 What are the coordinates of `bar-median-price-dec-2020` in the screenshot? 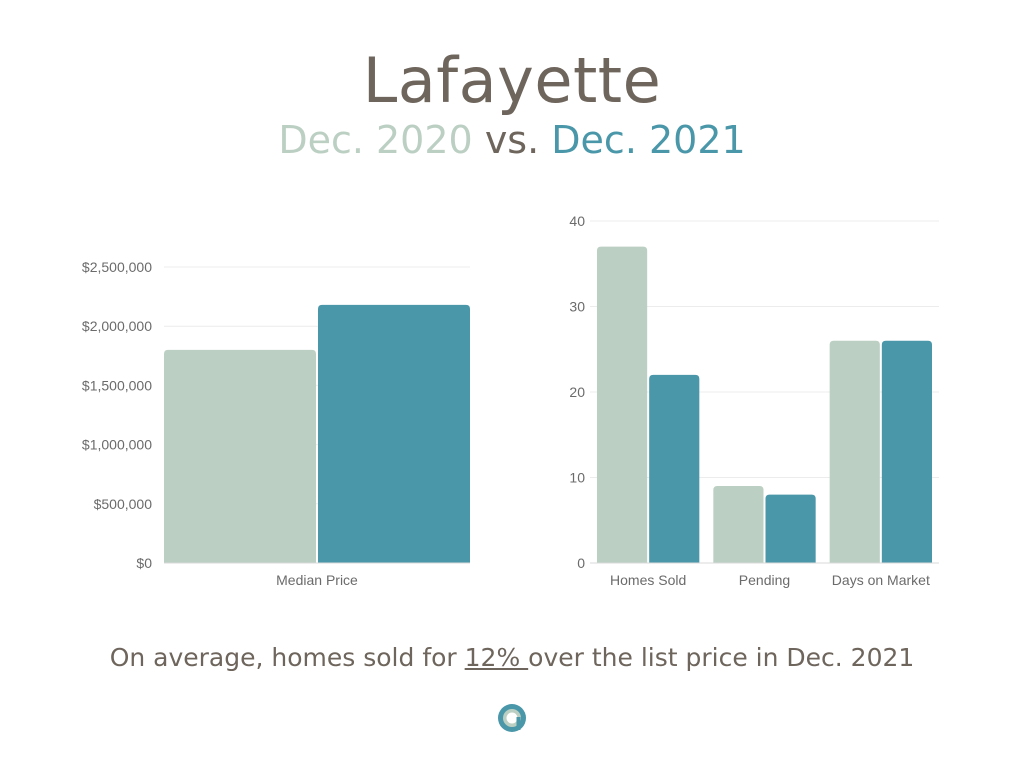 It's located at (240, 456).